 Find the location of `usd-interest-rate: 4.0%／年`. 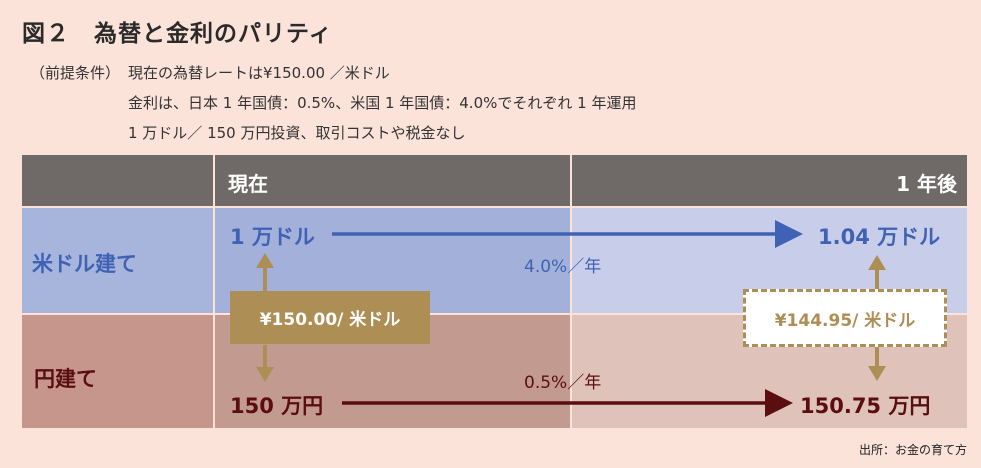

usd-interest-rate: 4.0%／年 is located at coordinates (563, 267).